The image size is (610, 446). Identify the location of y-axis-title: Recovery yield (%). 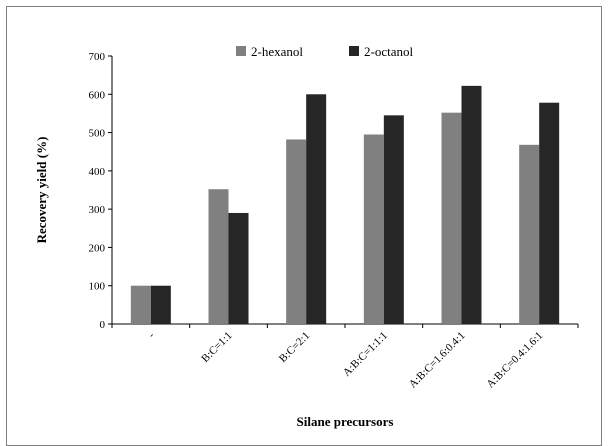
(41, 190).